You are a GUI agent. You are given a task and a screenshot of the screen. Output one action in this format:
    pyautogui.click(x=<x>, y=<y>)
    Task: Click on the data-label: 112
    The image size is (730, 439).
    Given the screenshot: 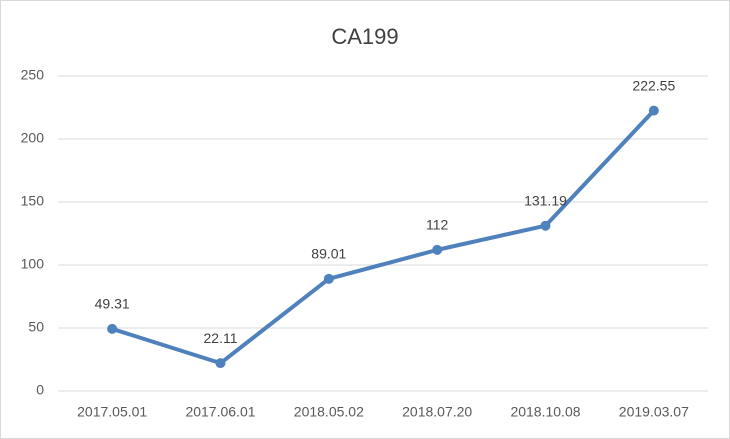 What is the action you would take?
    pyautogui.click(x=437, y=225)
    